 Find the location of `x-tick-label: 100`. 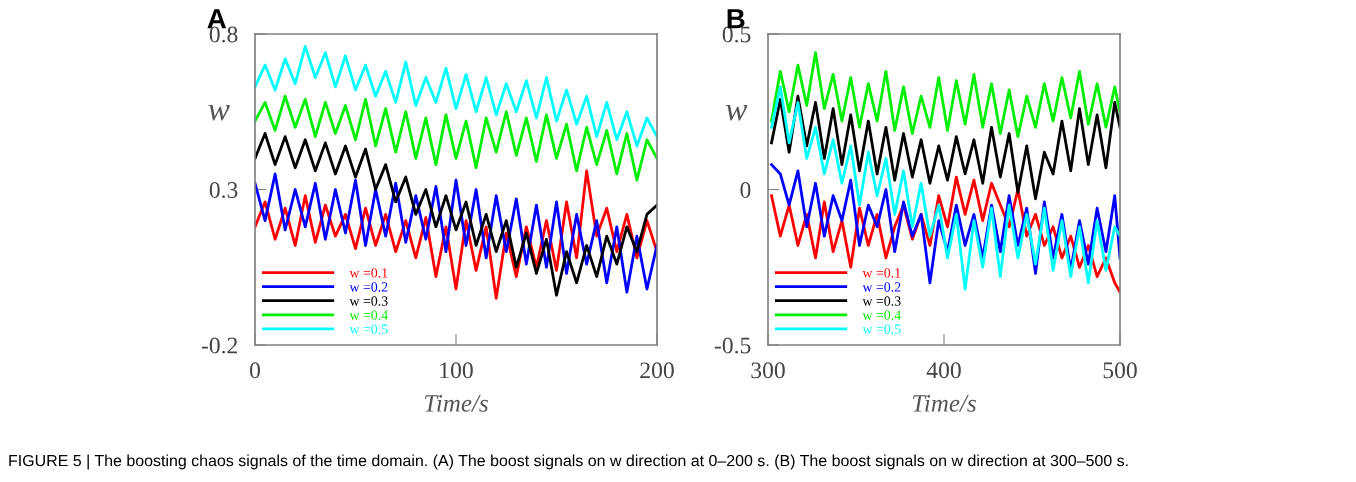

x-tick-label: 100 is located at coordinates (456, 370).